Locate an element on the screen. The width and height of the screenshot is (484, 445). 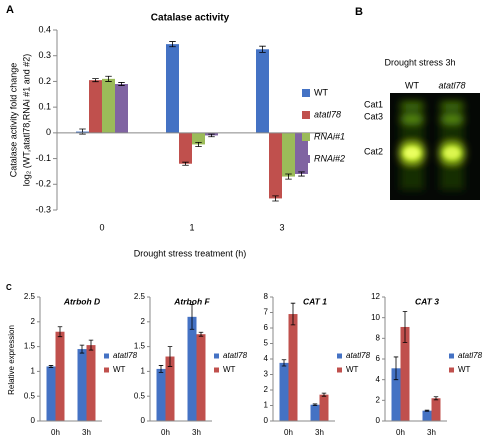
band-label: Cat1 is located at coordinates (373, 104).